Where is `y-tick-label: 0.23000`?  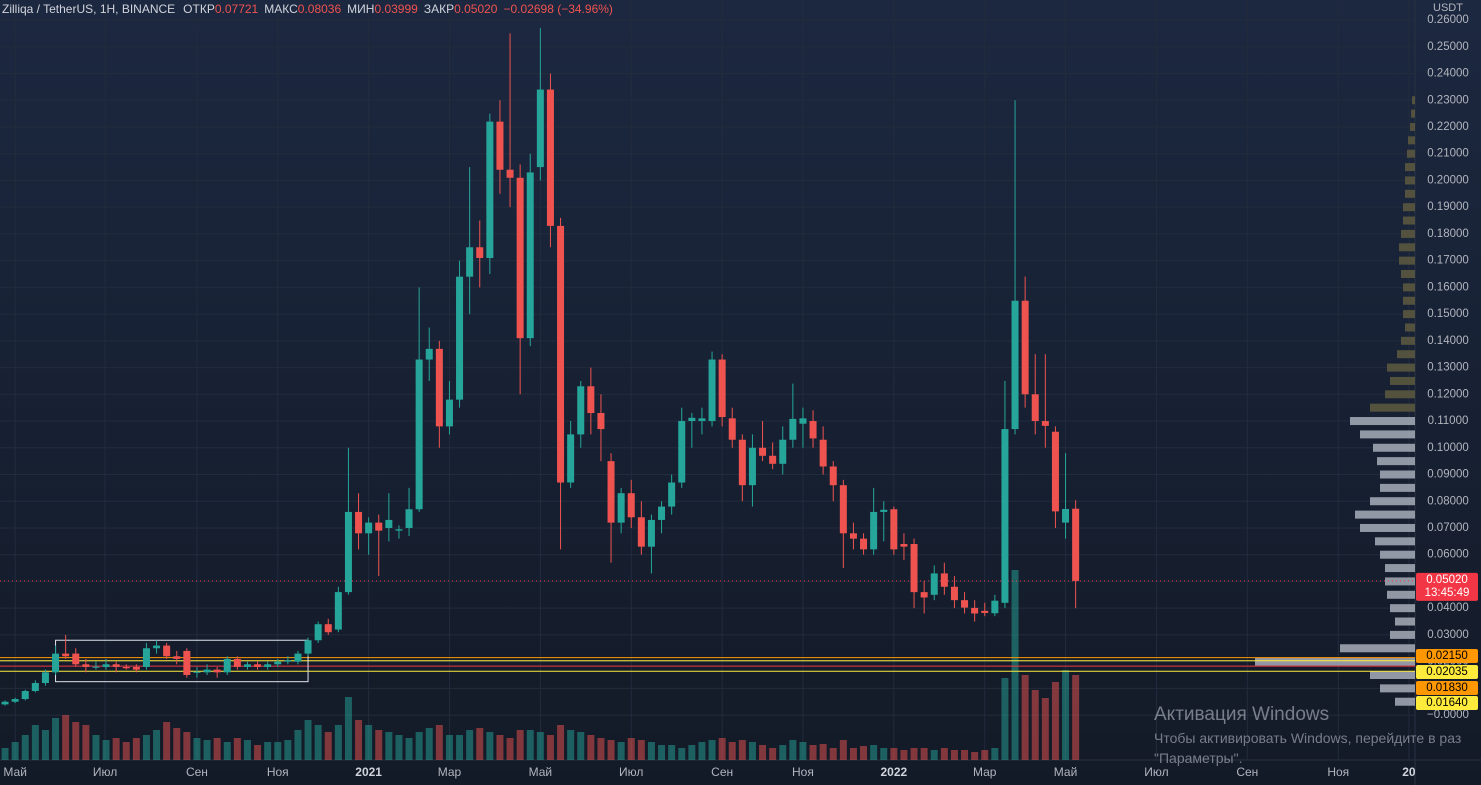
y-tick-label: 0.23000 is located at coordinates (1448, 100).